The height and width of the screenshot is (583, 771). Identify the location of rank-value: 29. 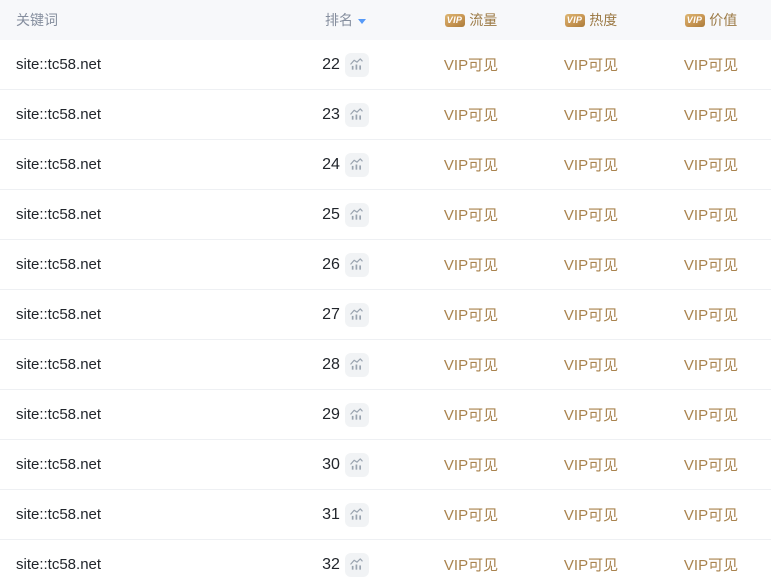
(331, 414).